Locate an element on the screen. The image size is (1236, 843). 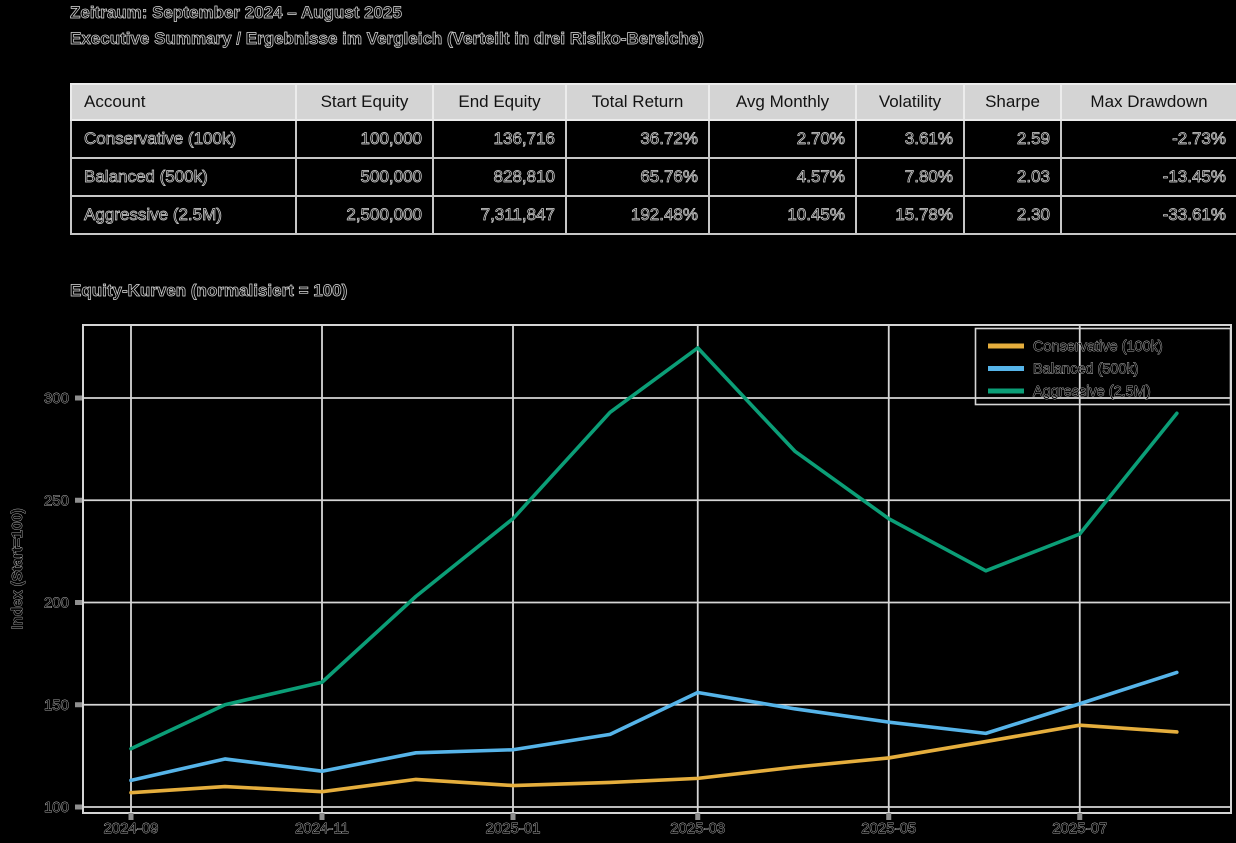
x-tick-label: 2024-09 is located at coordinates (130, 828).